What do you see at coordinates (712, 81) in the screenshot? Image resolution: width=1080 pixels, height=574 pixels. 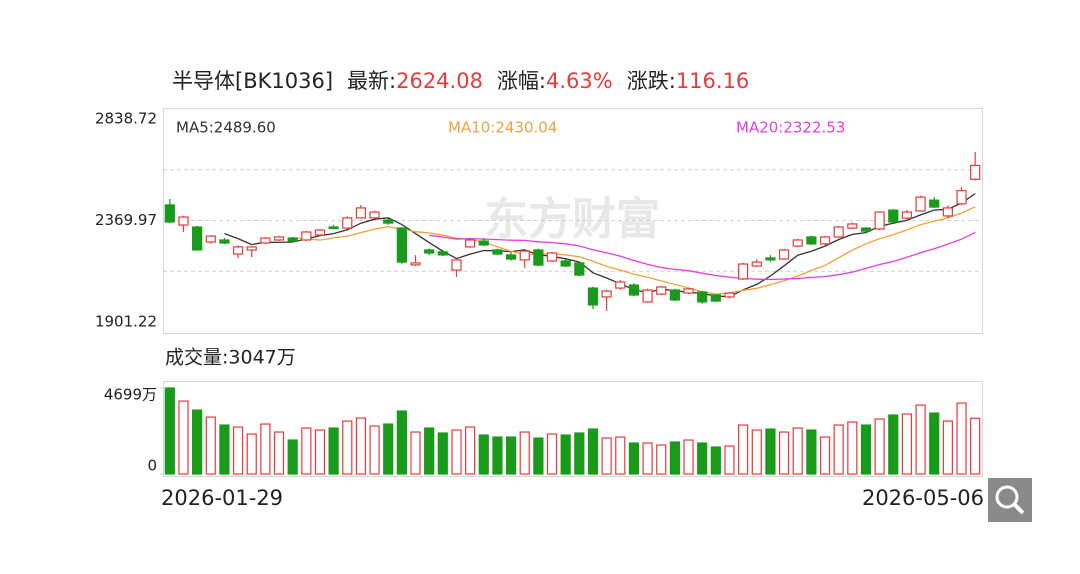 I see `stat-value: 116.16` at bounding box center [712, 81].